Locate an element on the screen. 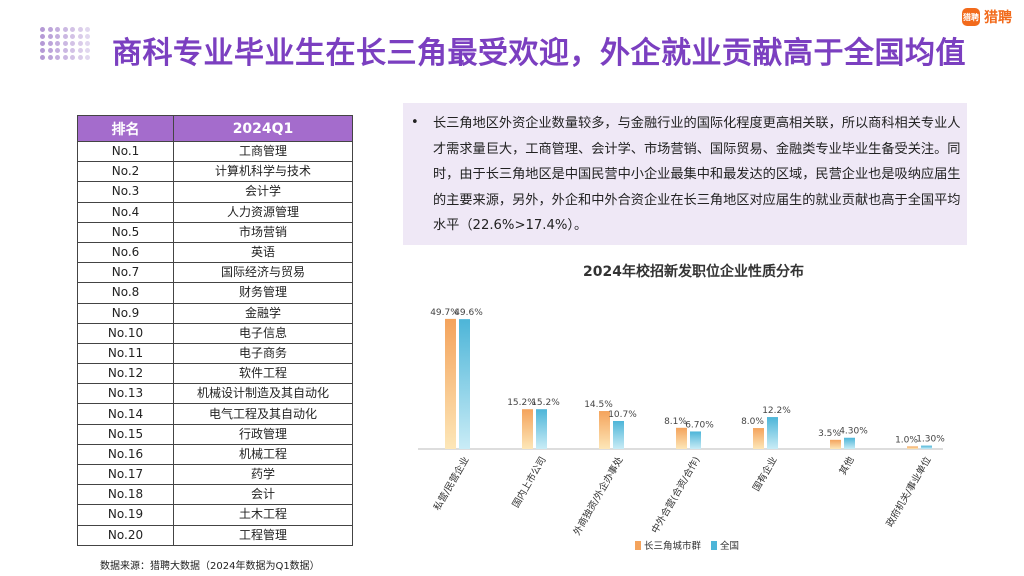  rank-cell: No.19 is located at coordinates (125, 515).